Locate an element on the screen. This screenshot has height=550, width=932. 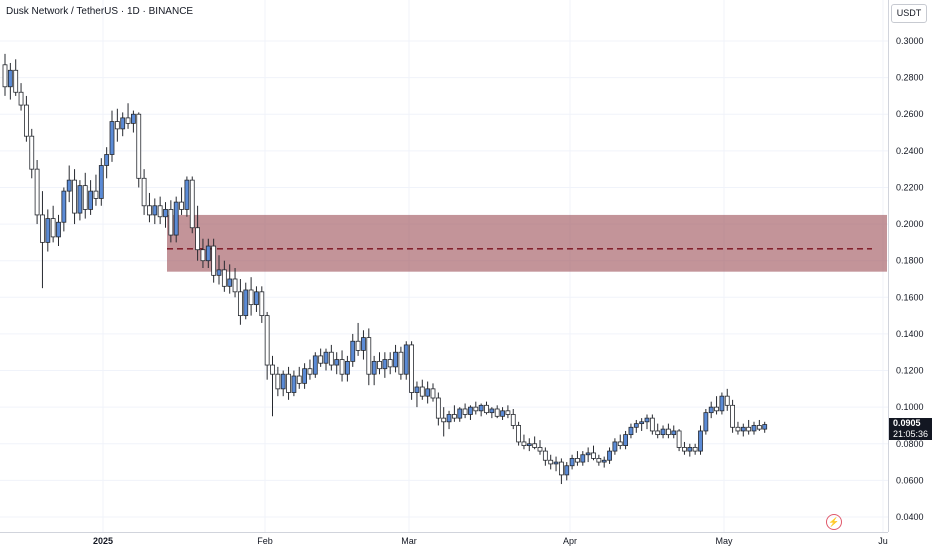
price-tick-label: 0.0400 is located at coordinates (910, 517).